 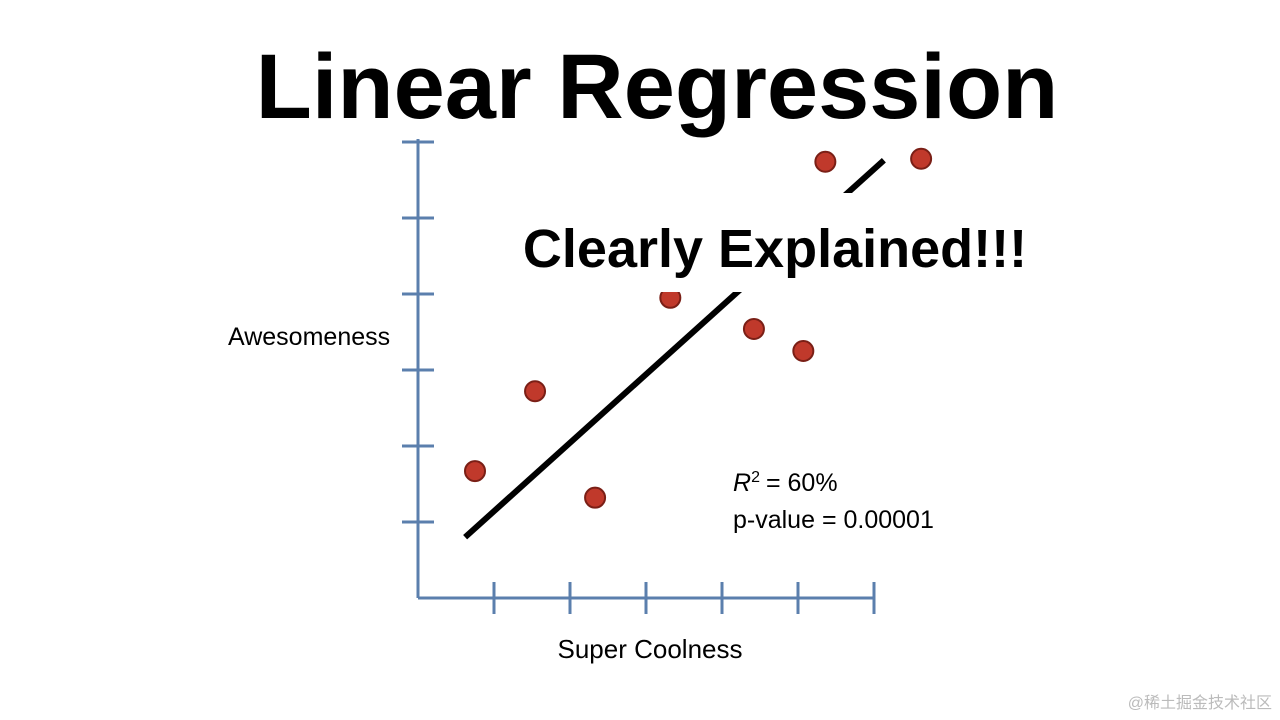 I want to click on r-value: = 60%, so click(x=802, y=483).